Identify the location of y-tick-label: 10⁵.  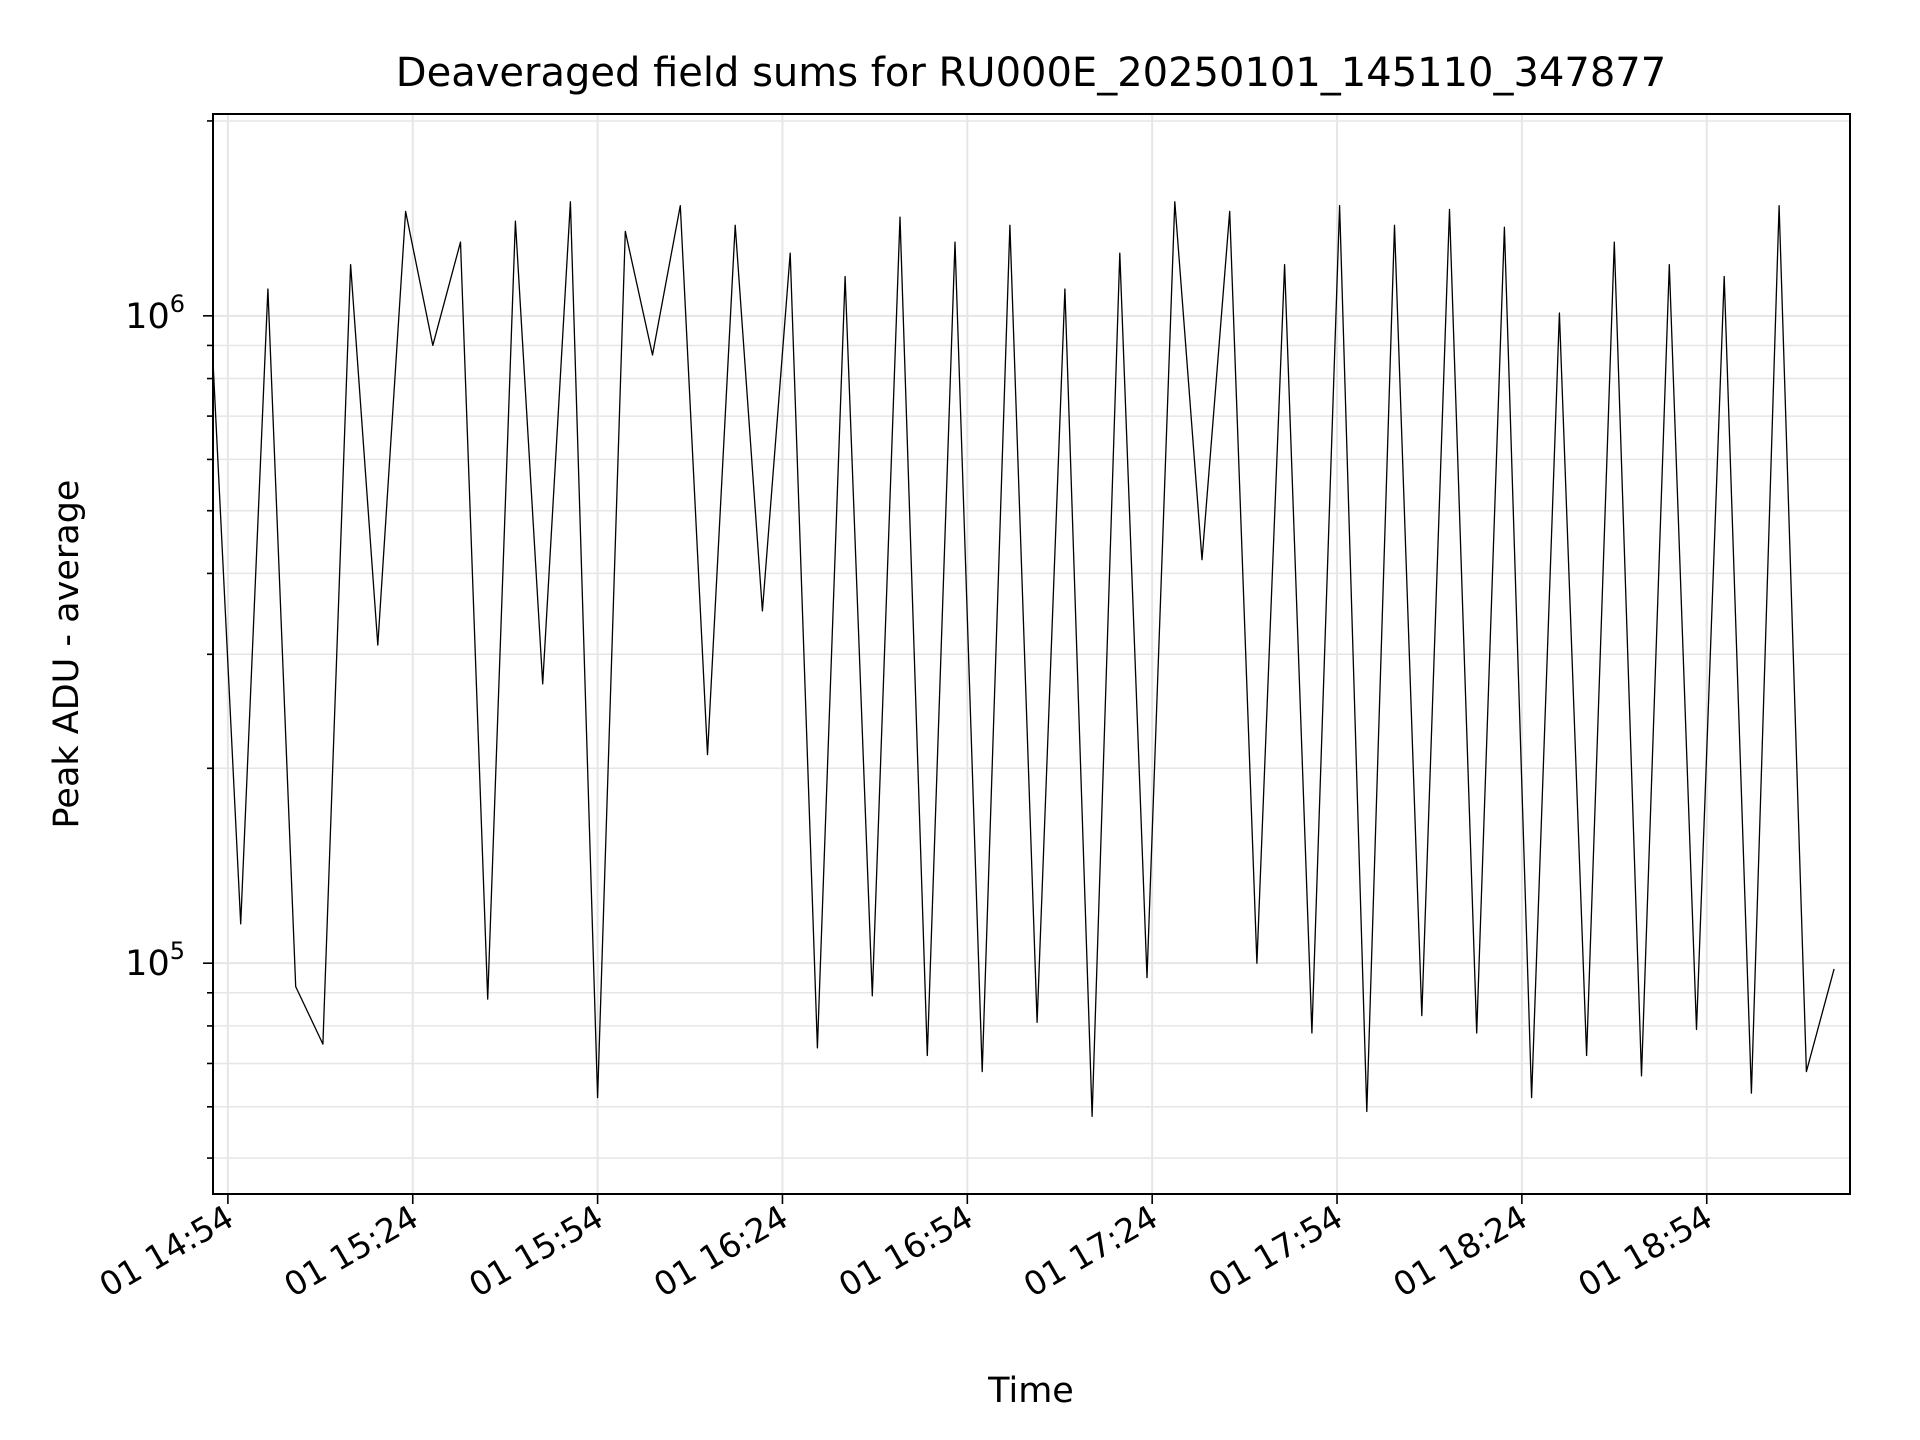
(155, 960).